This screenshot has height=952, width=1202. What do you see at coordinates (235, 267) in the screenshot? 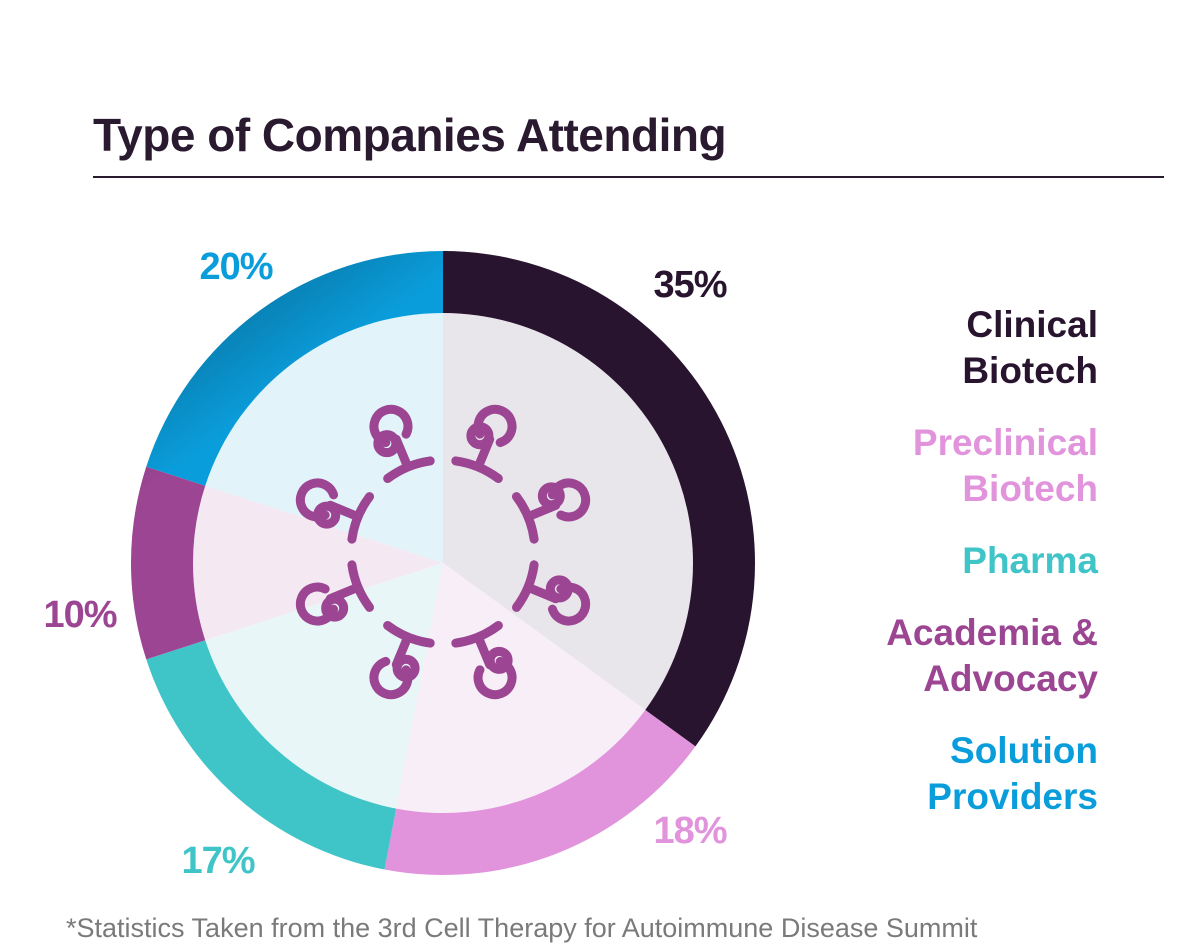
I see `value-label-solution-providers: 20%` at bounding box center [235, 267].